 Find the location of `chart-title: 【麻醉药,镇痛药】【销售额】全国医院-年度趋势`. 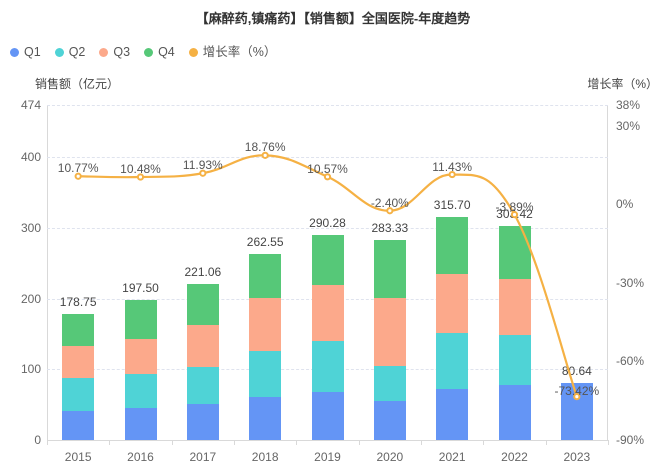

chart-title: 【麻醉药,镇痛药】【销售额】全国医院-年度趋势 is located at coordinates (333, 18).